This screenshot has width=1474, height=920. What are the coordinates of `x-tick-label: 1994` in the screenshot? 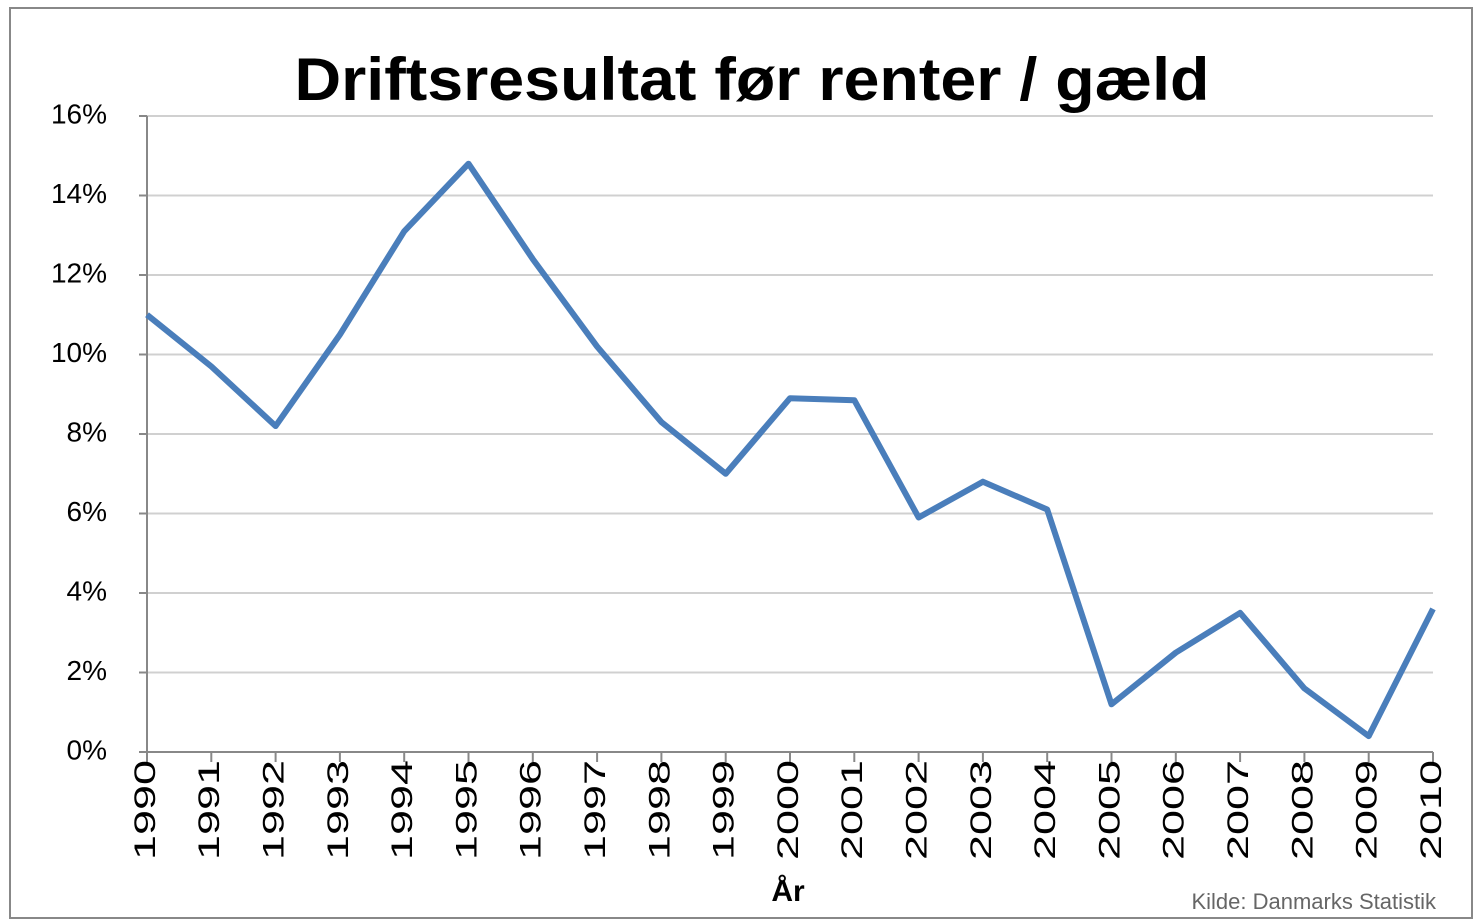 It's located at (402, 810).